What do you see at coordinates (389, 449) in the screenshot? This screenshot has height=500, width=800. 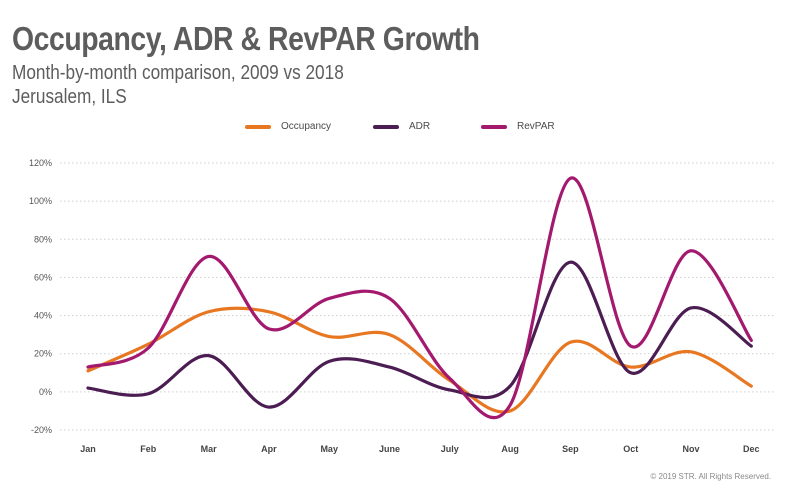 I see `x-tick-label: June` at bounding box center [389, 449].